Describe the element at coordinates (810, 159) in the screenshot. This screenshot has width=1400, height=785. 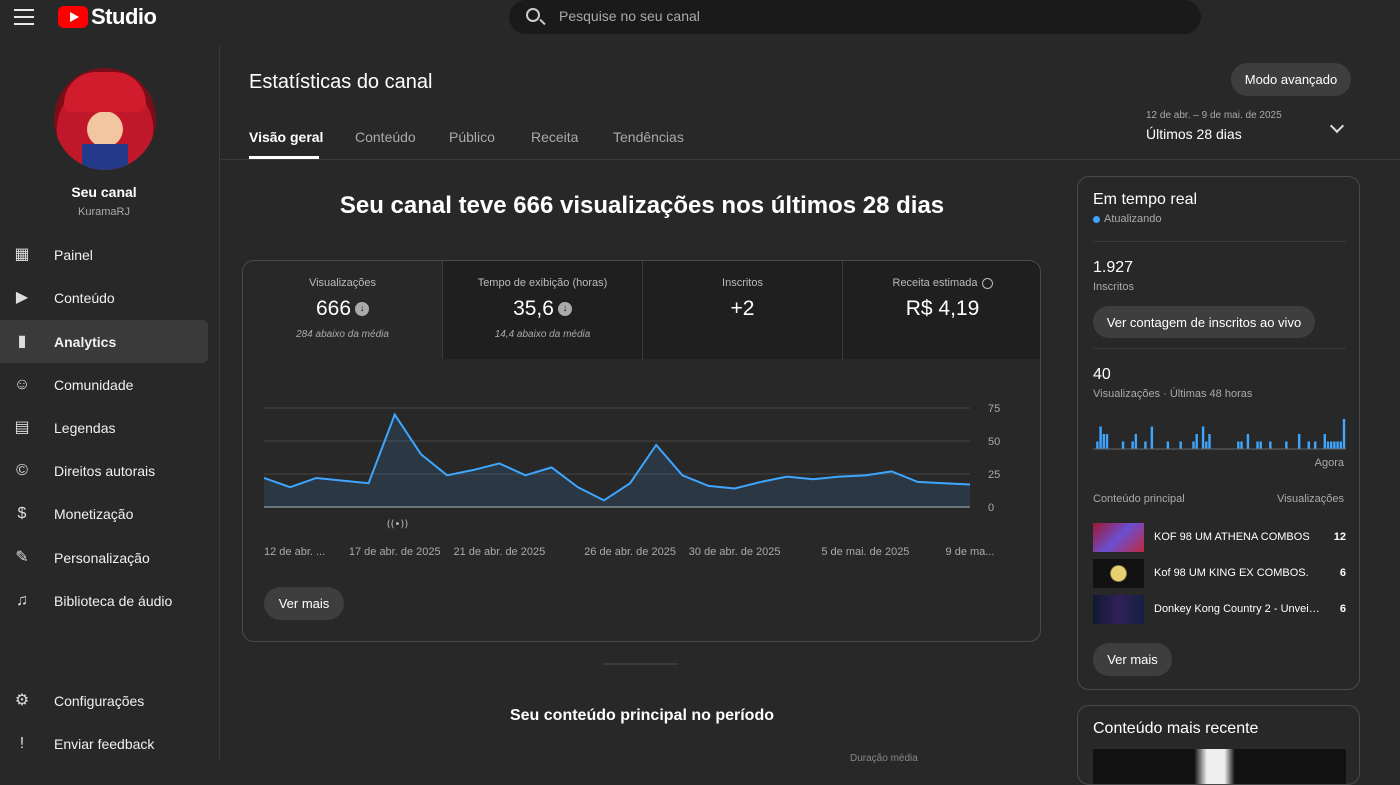
I see `header-divider` at that location.